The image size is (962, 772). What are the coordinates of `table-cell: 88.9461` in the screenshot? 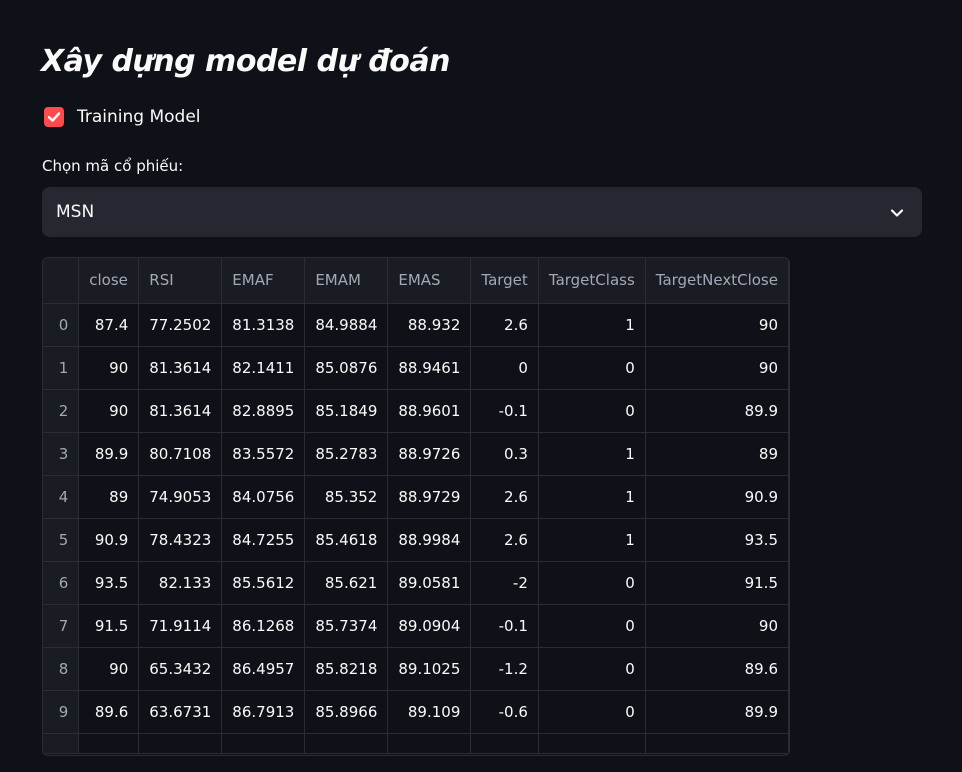 It's located at (429, 368).